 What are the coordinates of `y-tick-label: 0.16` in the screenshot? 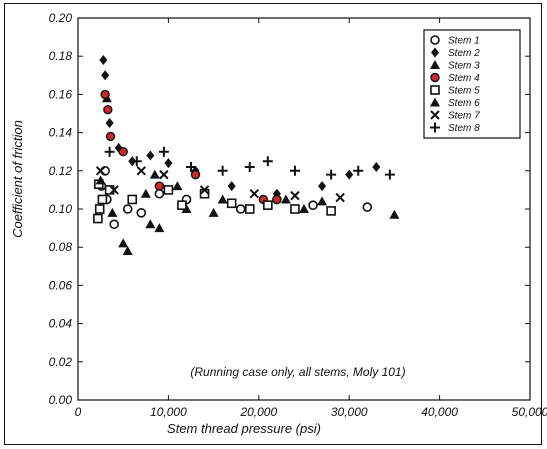 It's located at (61, 94).